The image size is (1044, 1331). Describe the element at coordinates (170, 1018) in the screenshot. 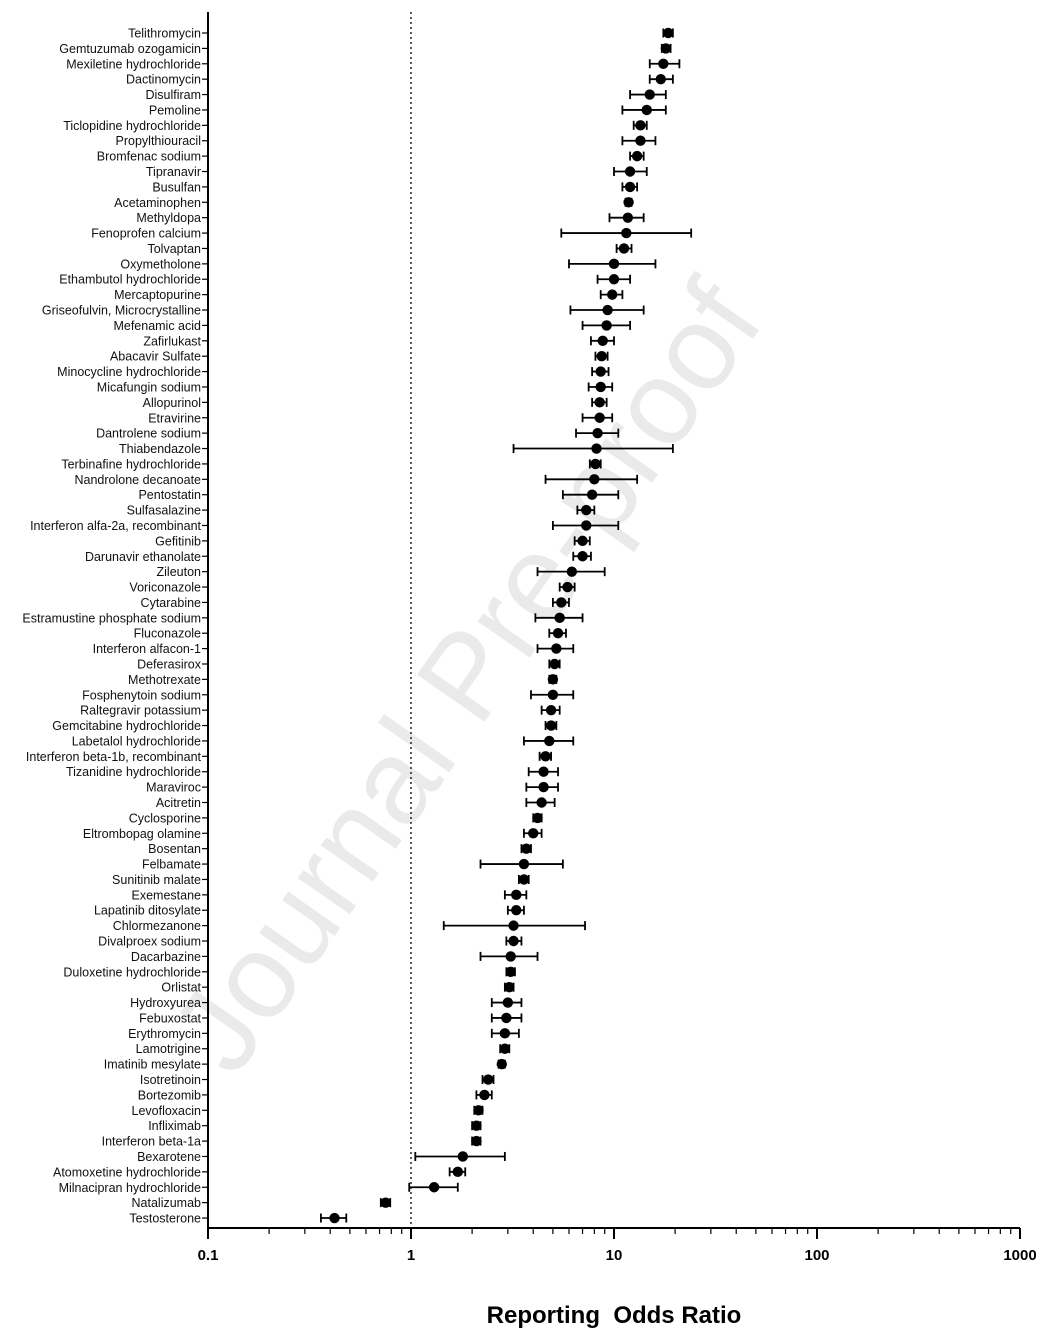

I see `category-label: Febuxostat` at that location.